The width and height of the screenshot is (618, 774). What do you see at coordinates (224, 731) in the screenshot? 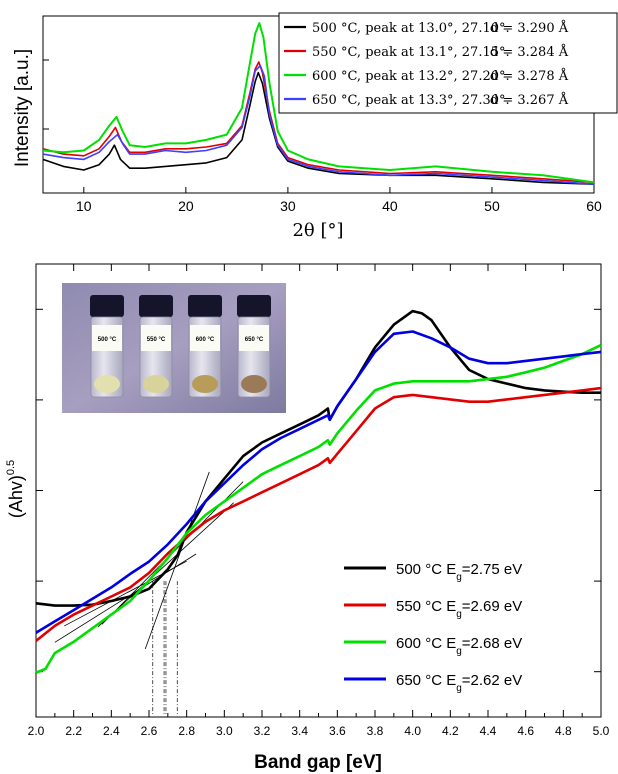
I see `tauc-x-tick-label: 3.0` at bounding box center [224, 731].